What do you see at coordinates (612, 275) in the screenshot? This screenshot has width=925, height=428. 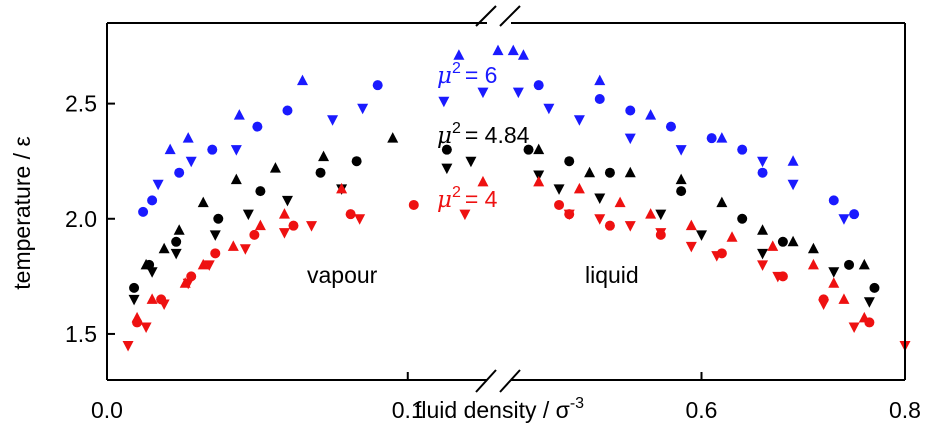 I see `region-label-liquid: liquid` at bounding box center [612, 275].